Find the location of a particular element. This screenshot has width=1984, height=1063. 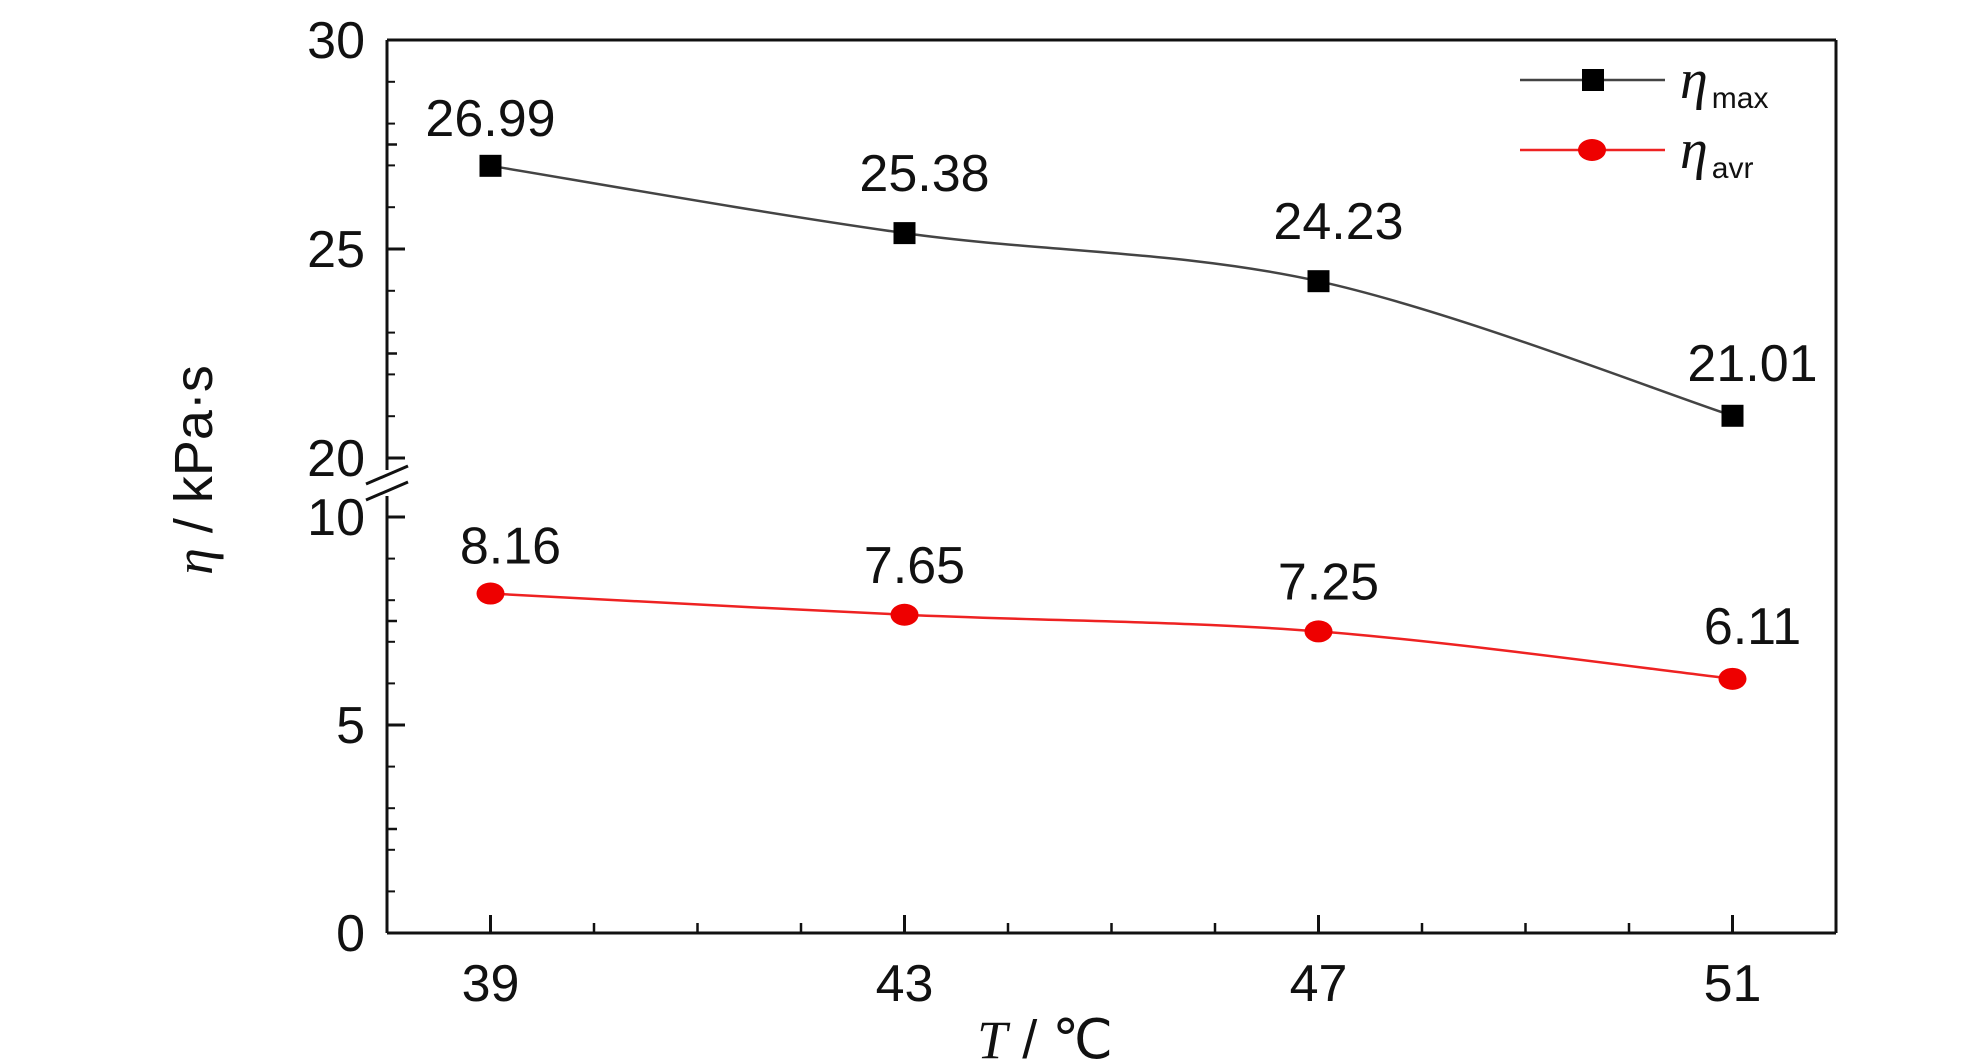

data-label: 6.11 is located at coordinates (1752, 627).